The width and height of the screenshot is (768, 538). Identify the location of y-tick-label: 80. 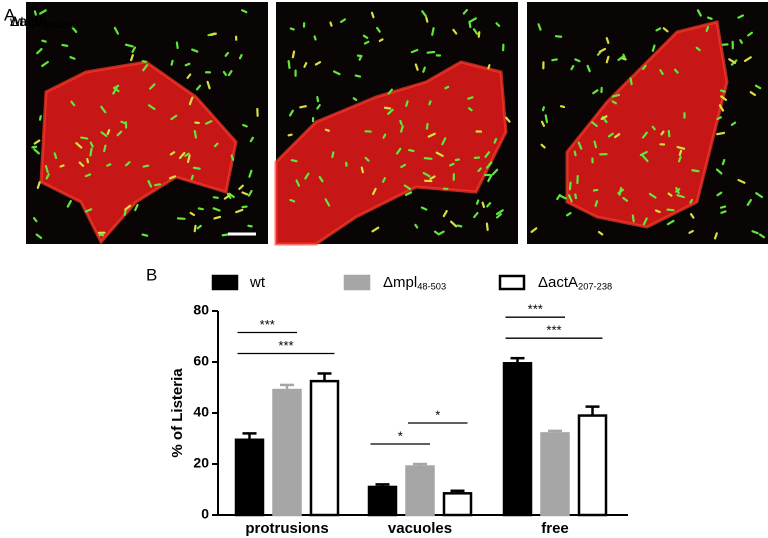
(201, 310).